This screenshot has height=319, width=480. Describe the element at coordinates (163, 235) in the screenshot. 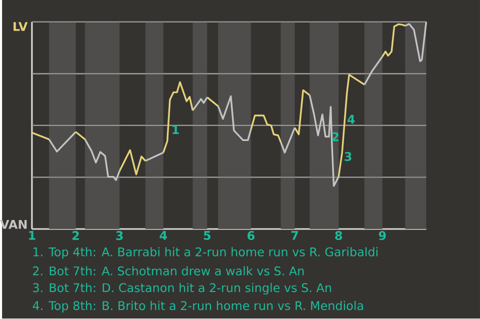

I see `x-tick-label: 4` at that location.